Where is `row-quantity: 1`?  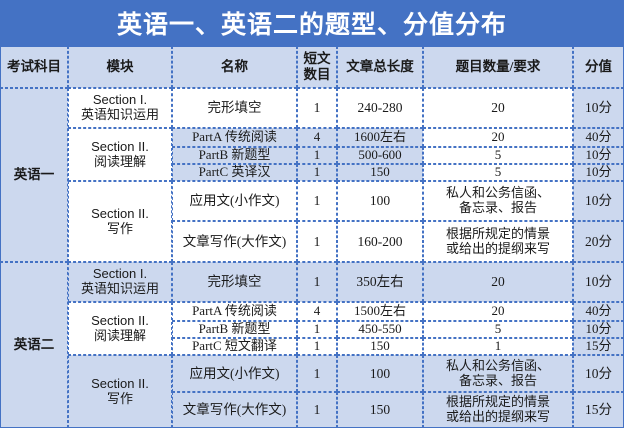
row-quantity: 1 is located at coordinates (498, 346).